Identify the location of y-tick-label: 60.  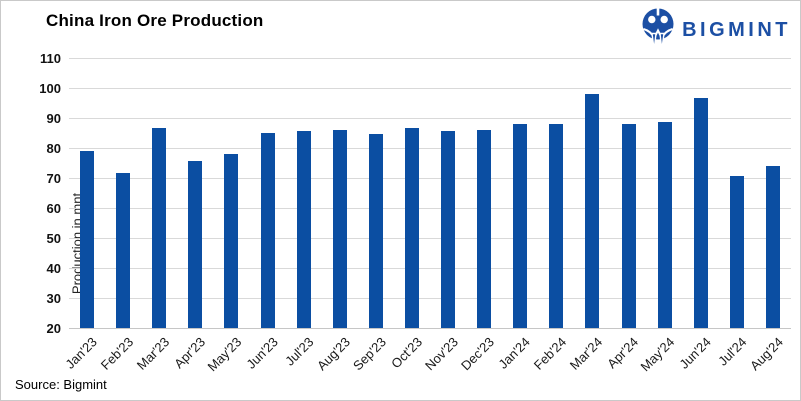
(53, 208).